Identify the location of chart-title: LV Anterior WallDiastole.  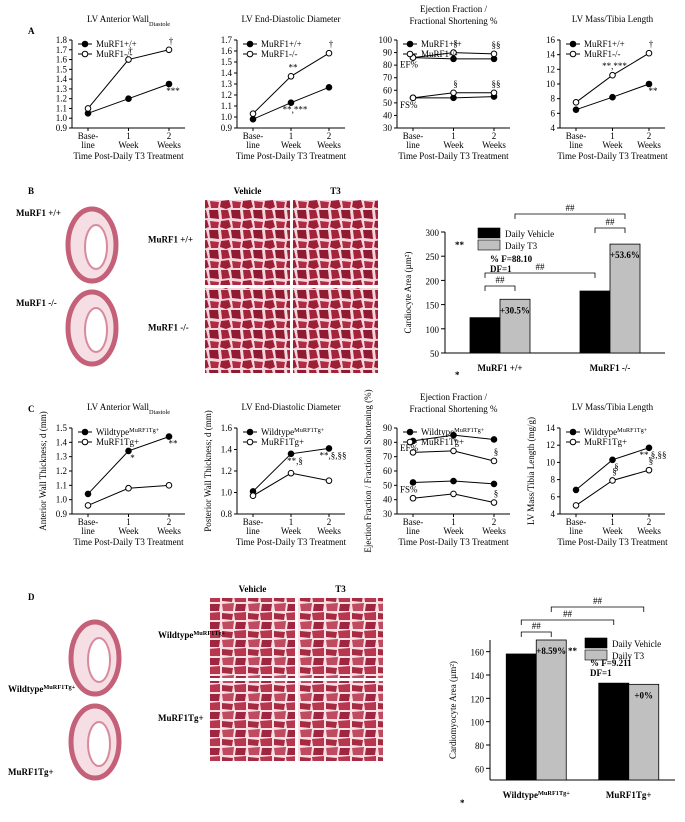
(128, 21).